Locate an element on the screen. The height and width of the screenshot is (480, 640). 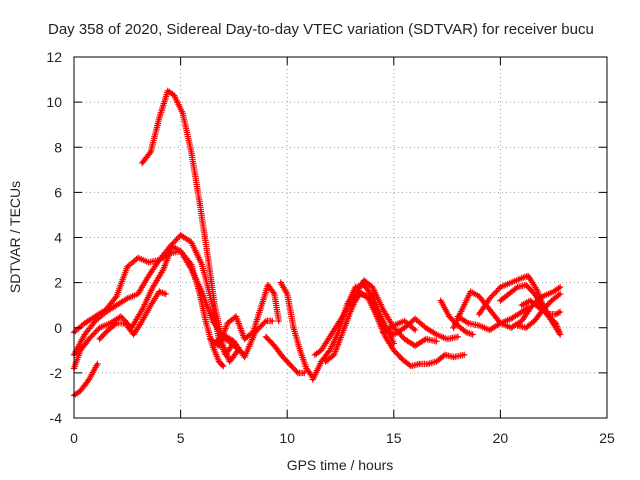
x-tick-label: 15 is located at coordinates (394, 438).